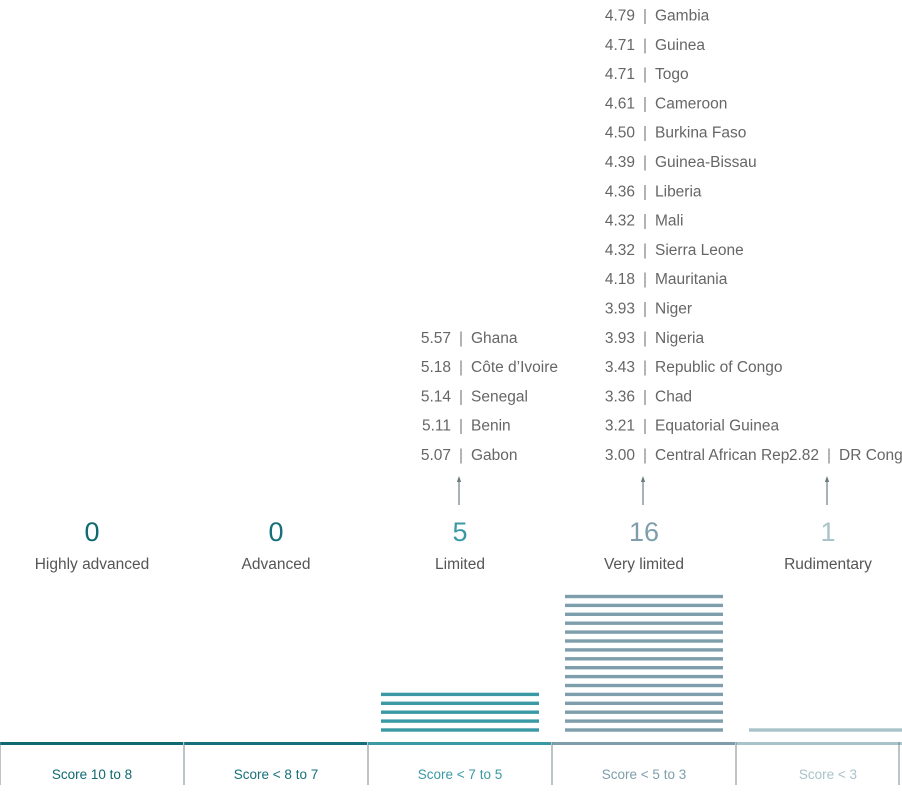 The image size is (902, 795). I want to click on country-score: 5.57, so click(436, 338).